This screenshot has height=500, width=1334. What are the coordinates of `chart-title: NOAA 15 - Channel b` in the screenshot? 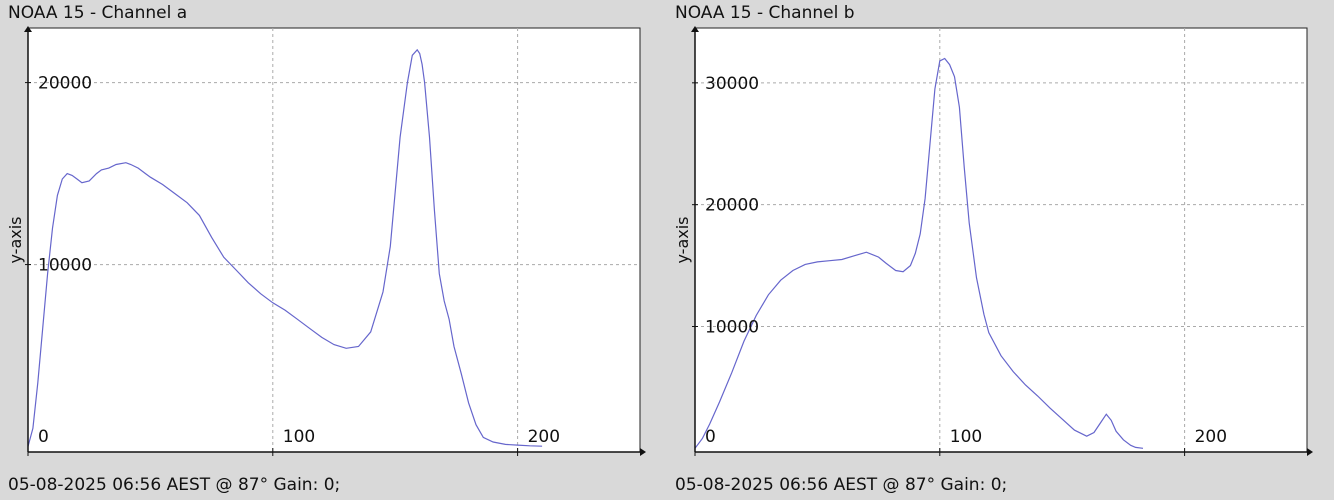 It's located at (765, 13).